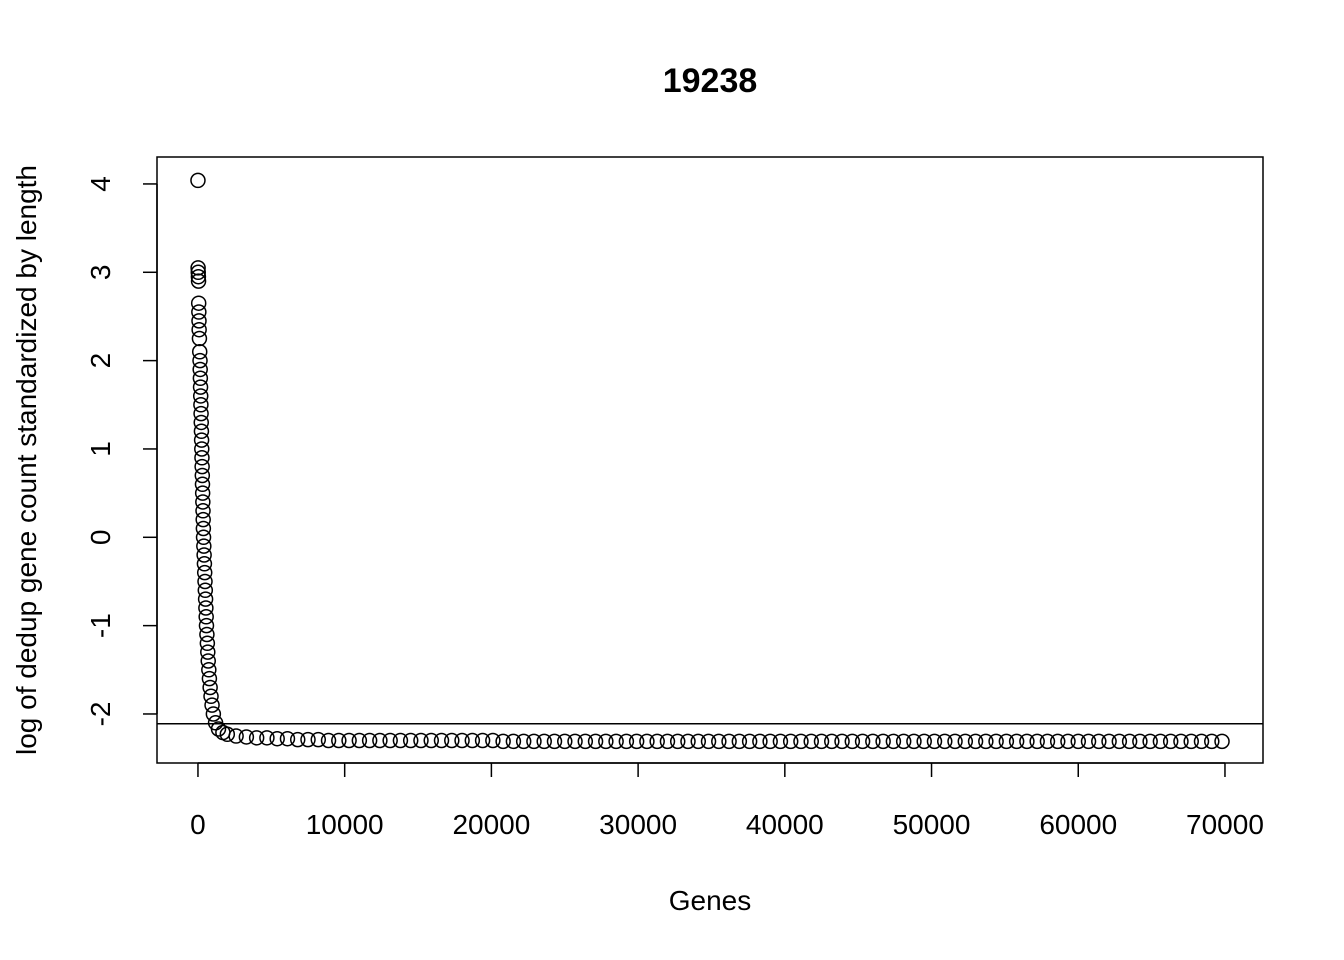  Describe the element at coordinates (345, 824) in the screenshot. I see `x-tick-label: 10000` at that location.